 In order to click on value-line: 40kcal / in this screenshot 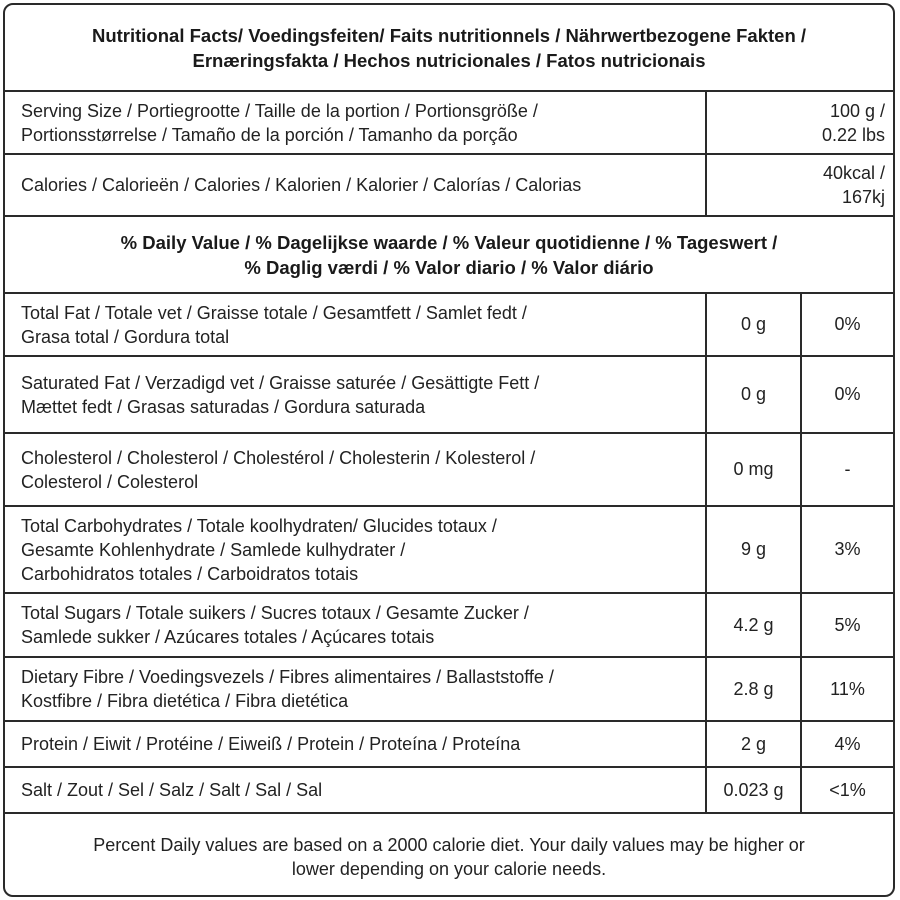, I will do `click(853, 173)`.